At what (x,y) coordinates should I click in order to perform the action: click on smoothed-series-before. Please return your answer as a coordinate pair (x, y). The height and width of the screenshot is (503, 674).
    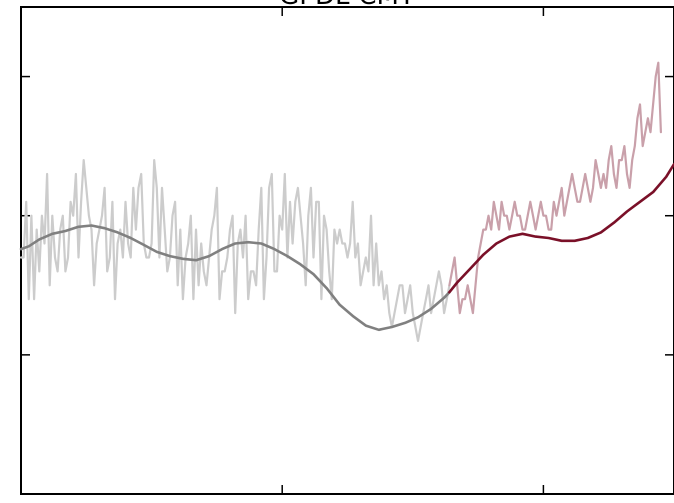
    Looking at the image, I should click on (235, 278).